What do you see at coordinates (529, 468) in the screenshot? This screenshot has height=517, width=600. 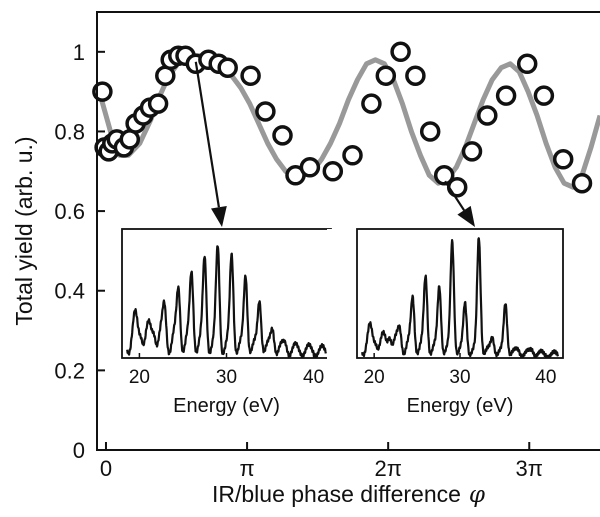 I see `x-tick-label: 3π` at bounding box center [529, 468].